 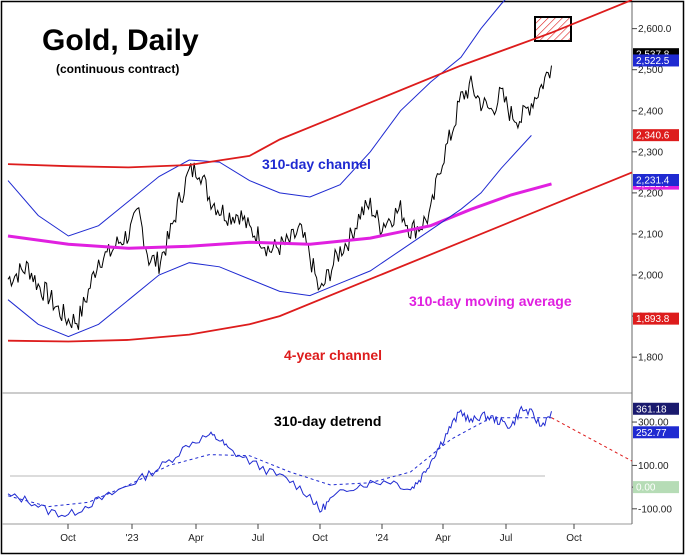 I want to click on value-badge-label: 361.18, so click(x=651, y=409).